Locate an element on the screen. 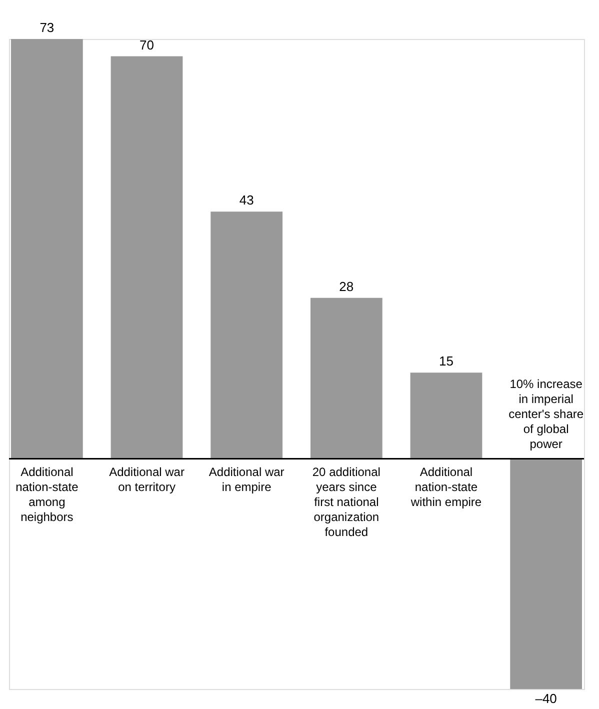  x-tick-label: 20 additional years since first national organization founded is located at coordinates (346, 501).